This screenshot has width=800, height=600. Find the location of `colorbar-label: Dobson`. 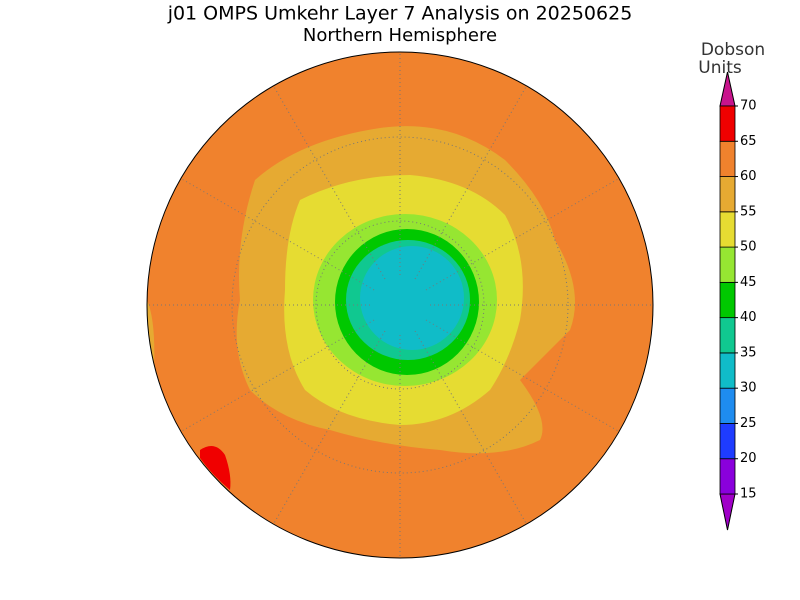

colorbar-label: Dobson is located at coordinates (733, 50).